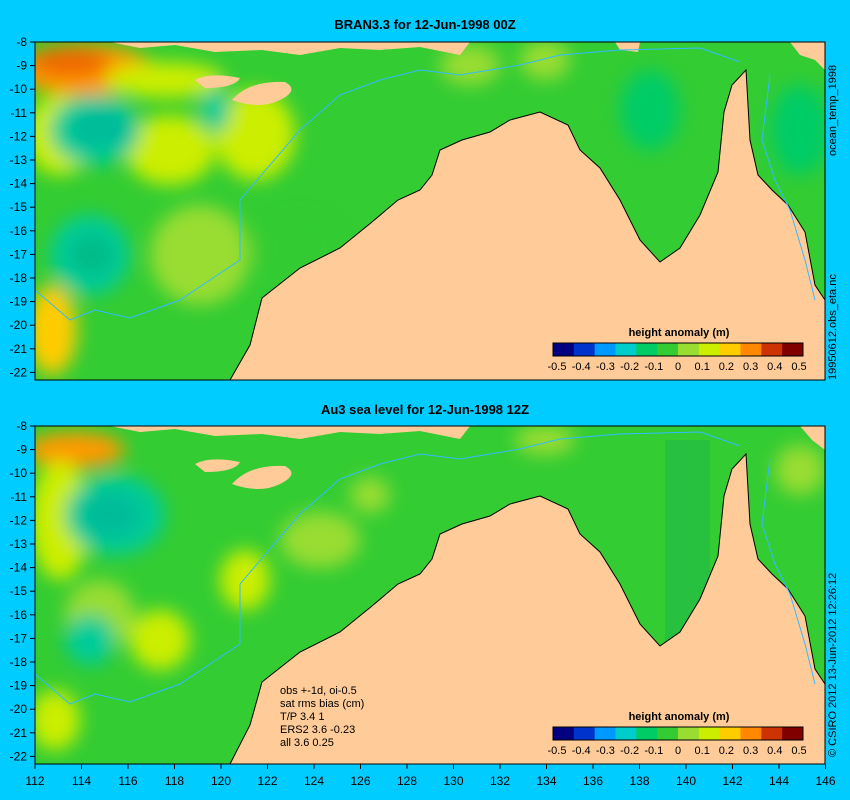 This screenshot has width=850, height=800. Describe the element at coordinates (546, 781) in the screenshot. I see `lon-tick-label: 134` at that location.